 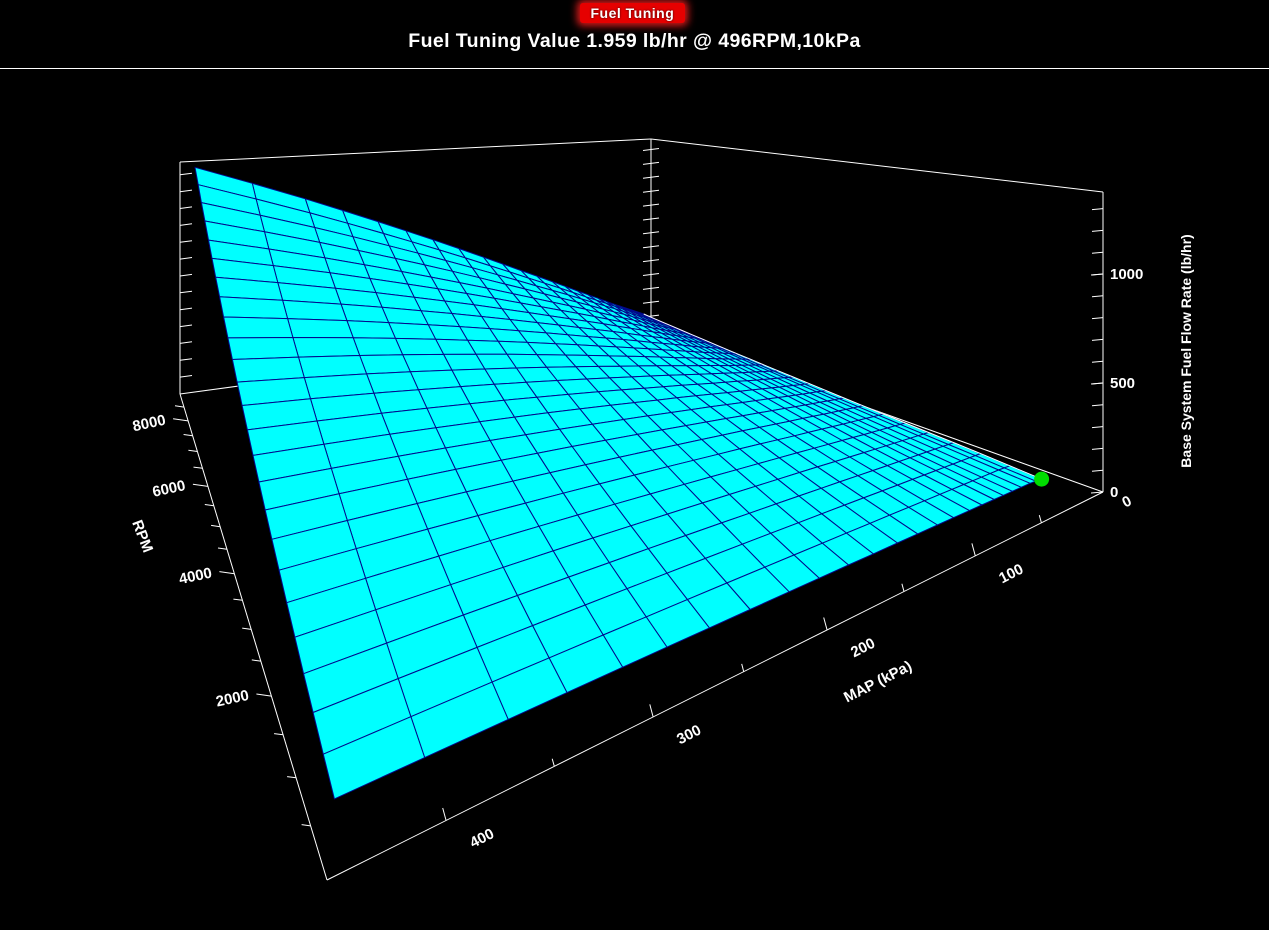 I want to click on svg-text: RPM, so click(x=142, y=536).